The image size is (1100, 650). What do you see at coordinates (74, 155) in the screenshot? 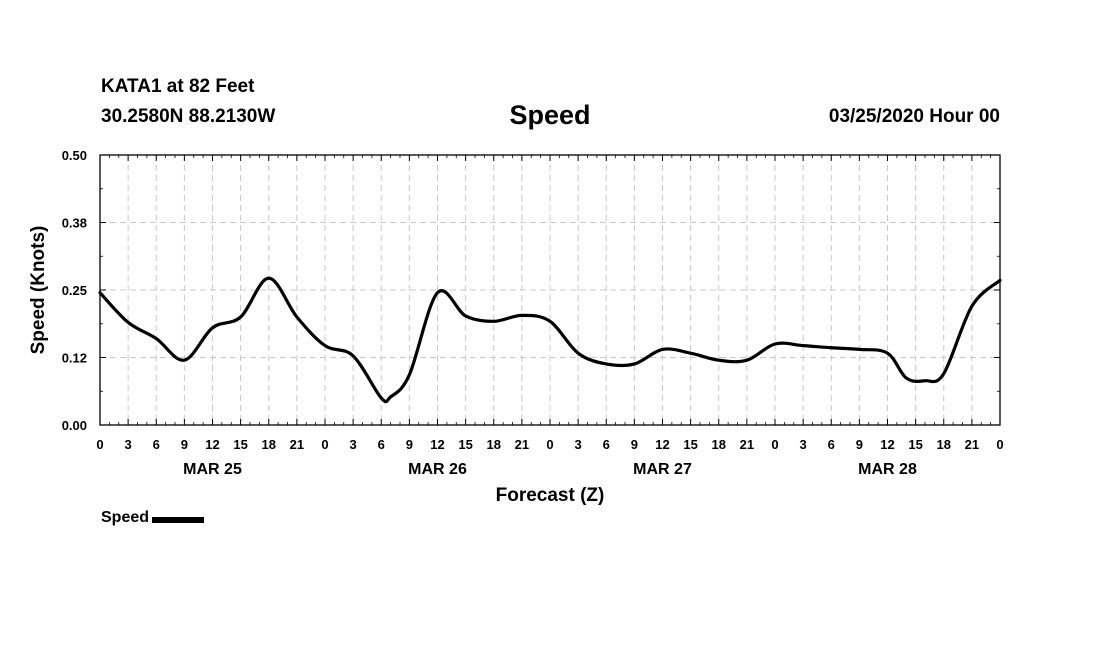
I see `y-tick-label: 0.50` at bounding box center [74, 155].